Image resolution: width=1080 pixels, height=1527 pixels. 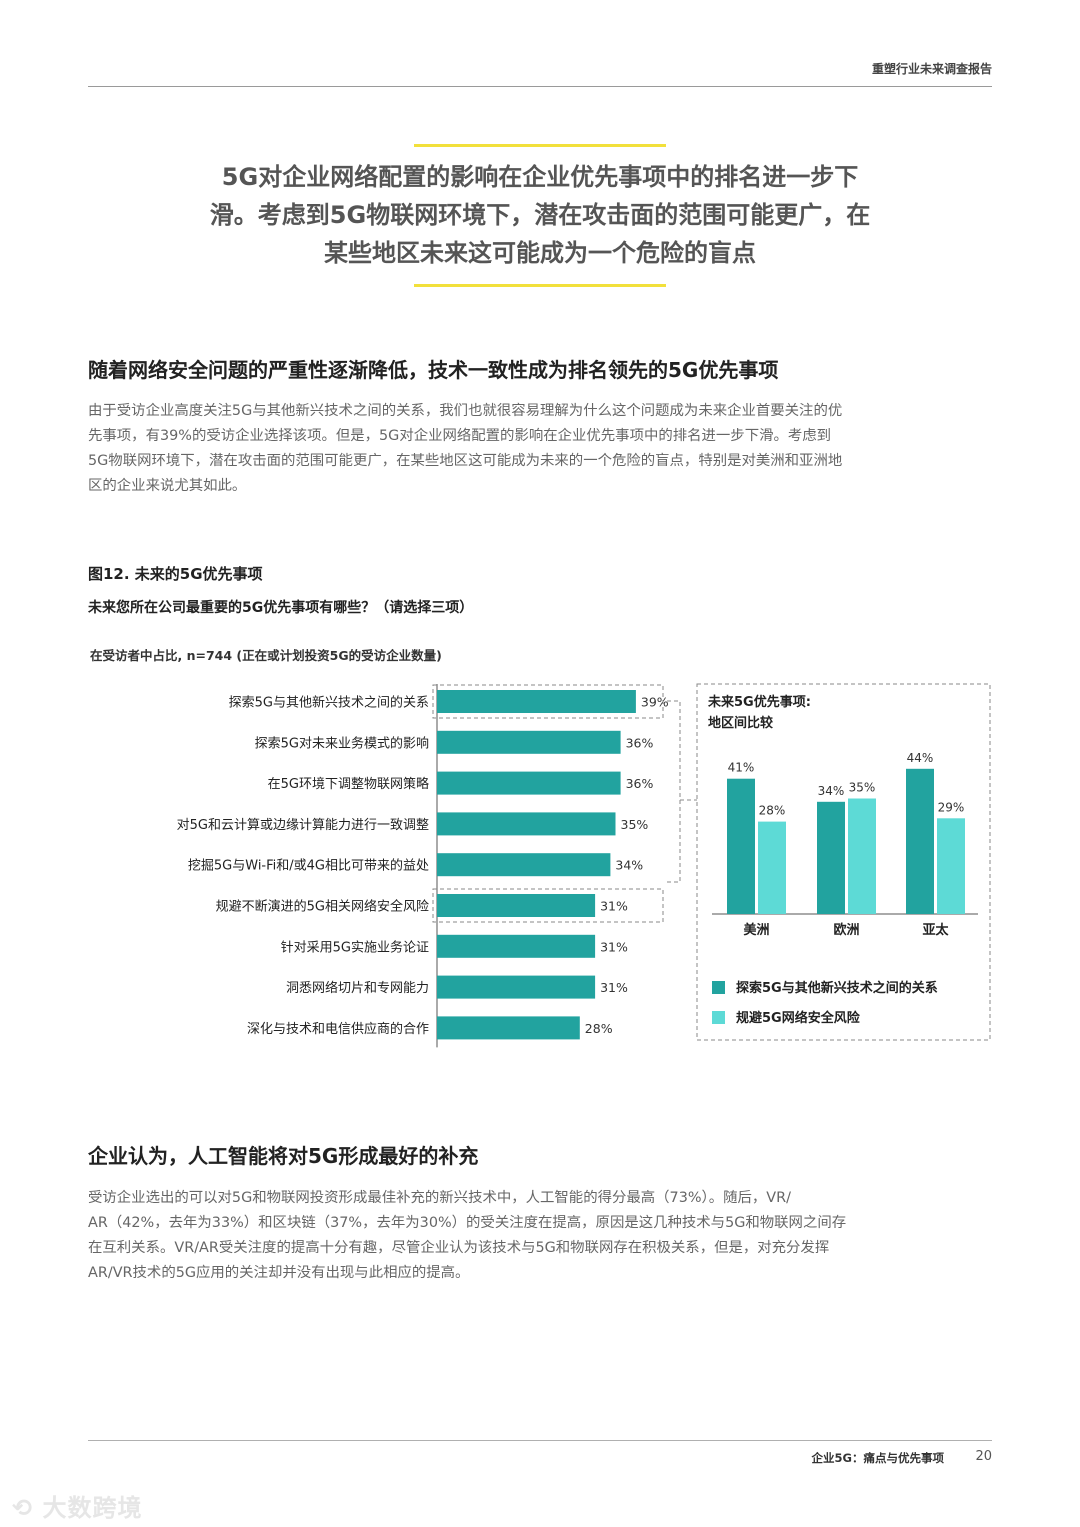 What do you see at coordinates (846, 930) in the screenshot?
I see `region-label: 欧洲` at bounding box center [846, 930].